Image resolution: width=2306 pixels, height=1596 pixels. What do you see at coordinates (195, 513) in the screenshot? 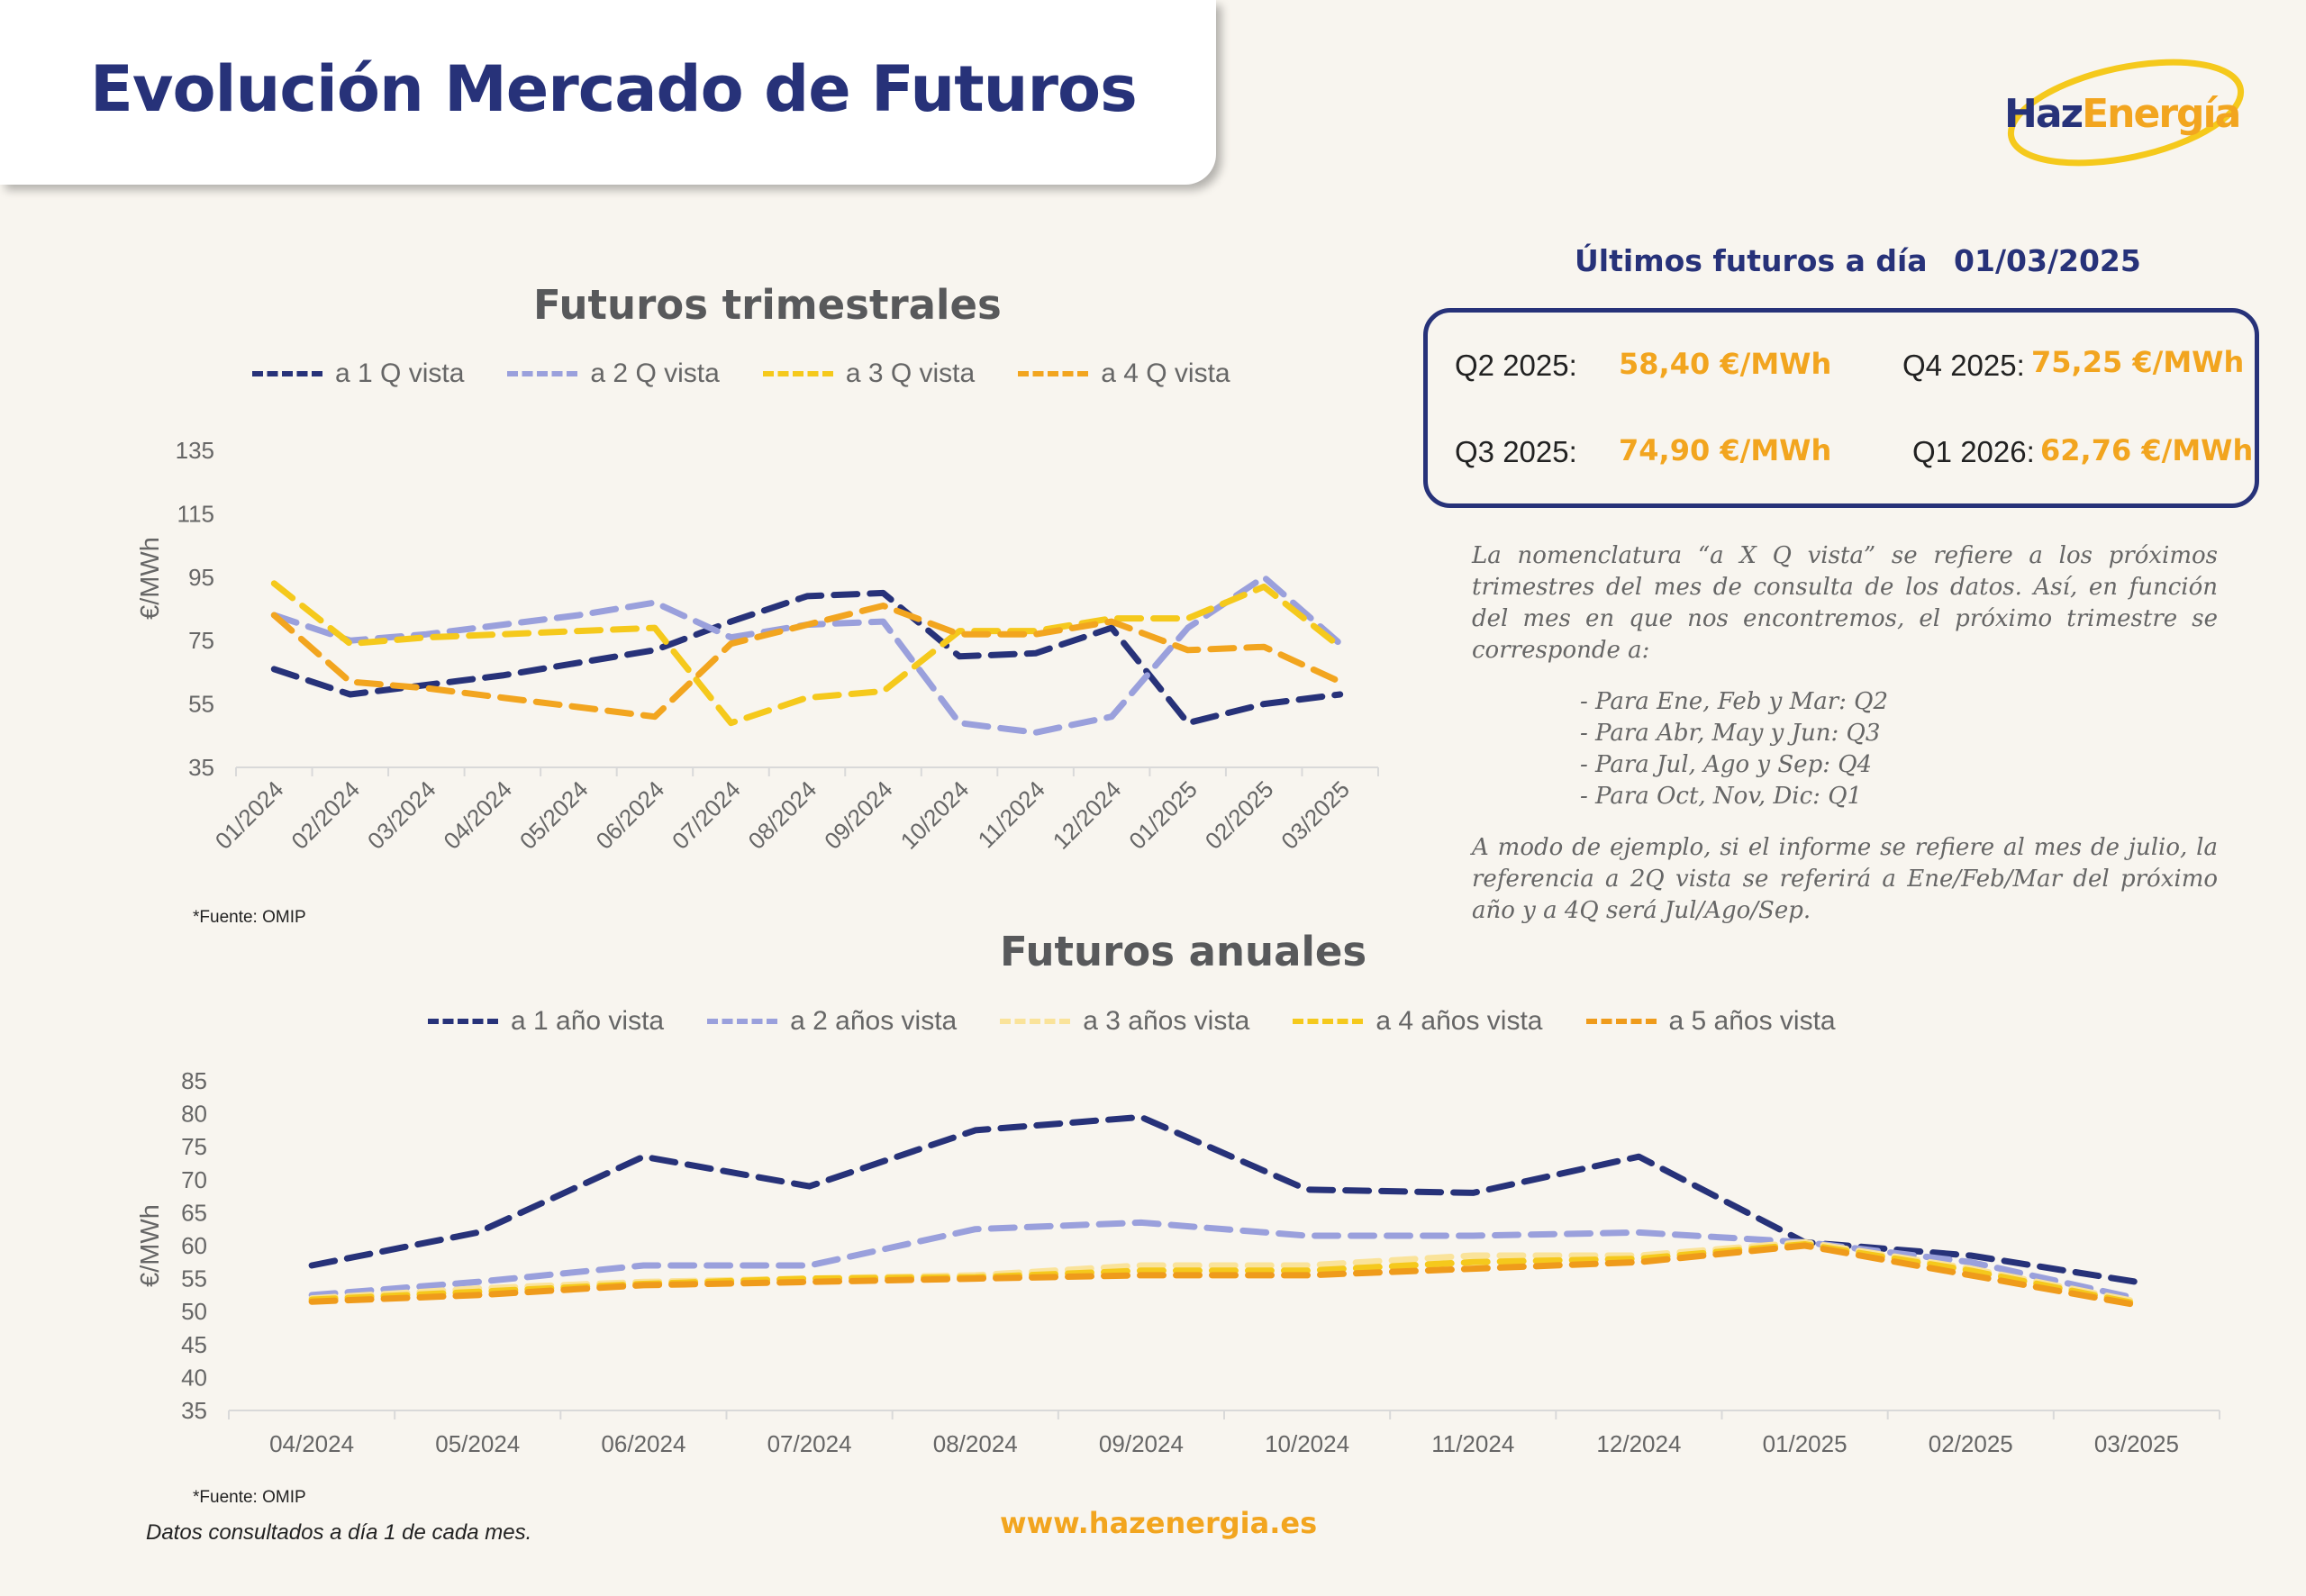
I see `y-tick-label: 115` at bounding box center [195, 513].